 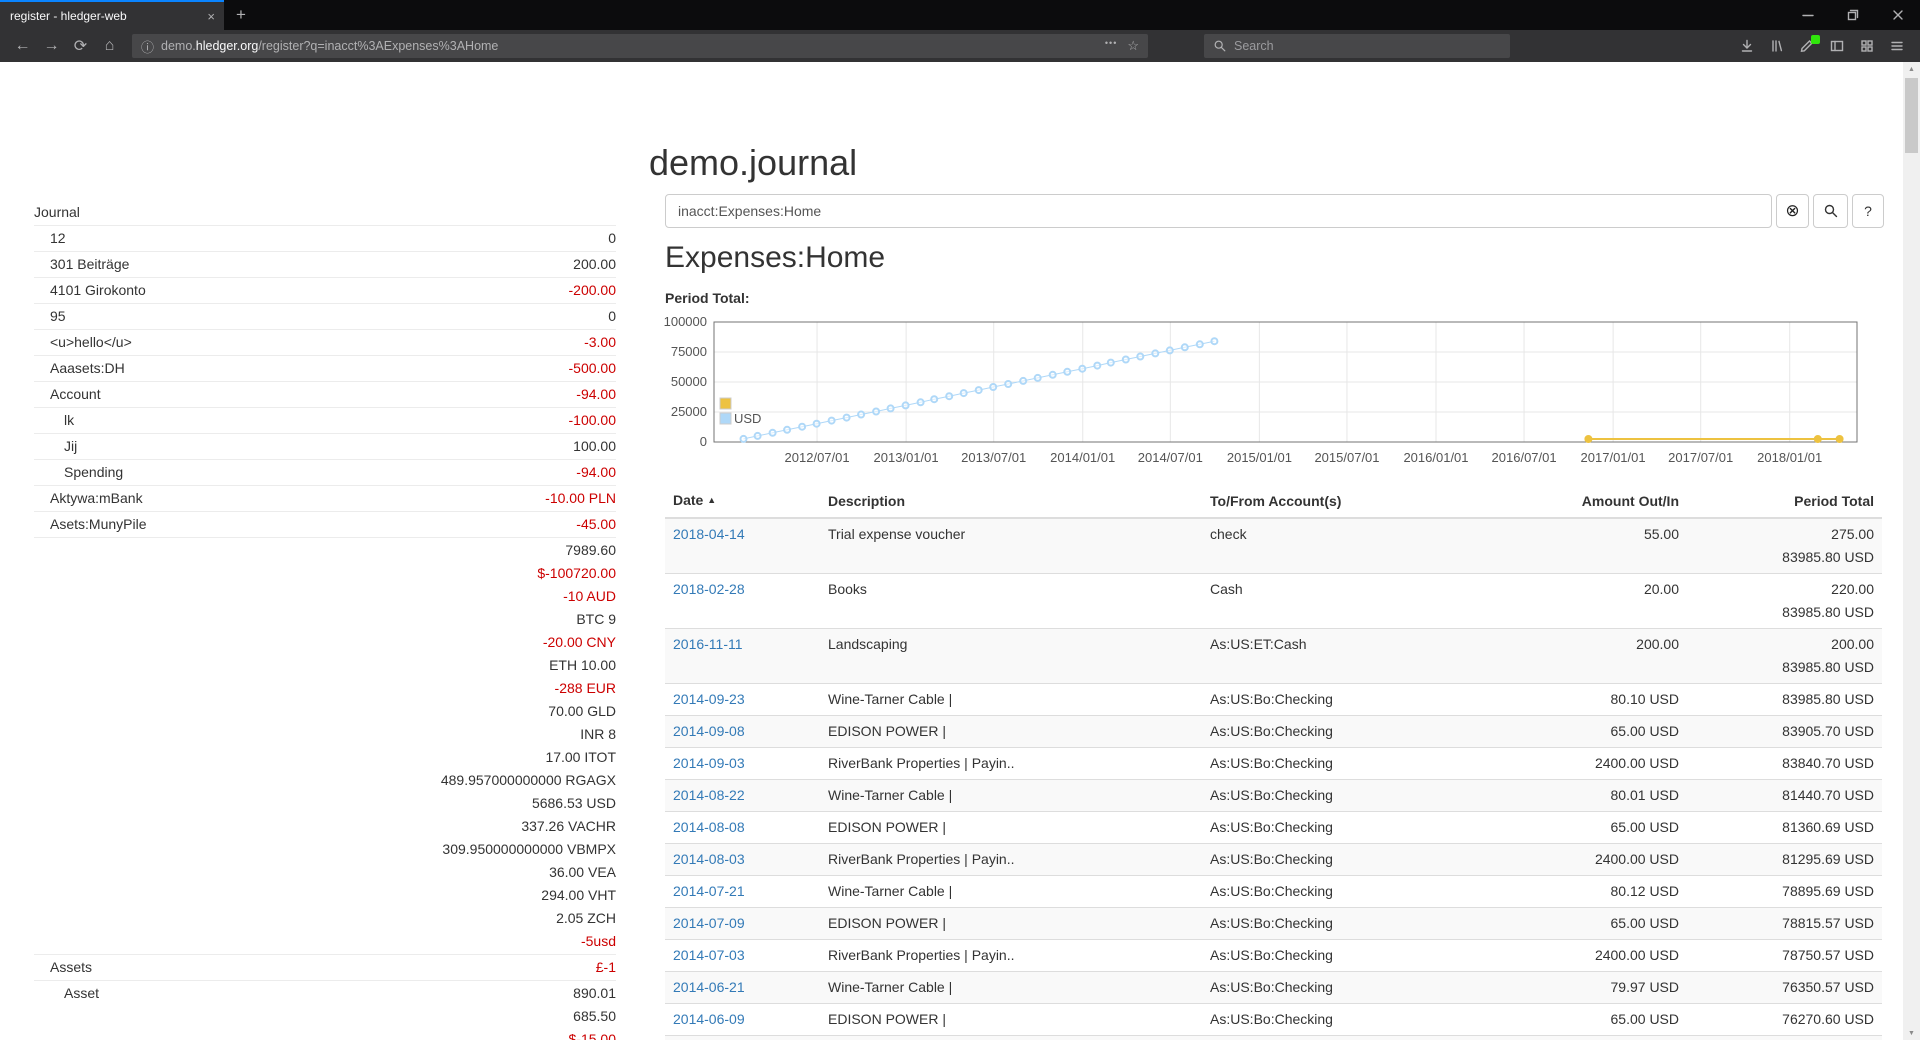 I want to click on transaction-date-link: 2014-09-03, so click(x=709, y=763).